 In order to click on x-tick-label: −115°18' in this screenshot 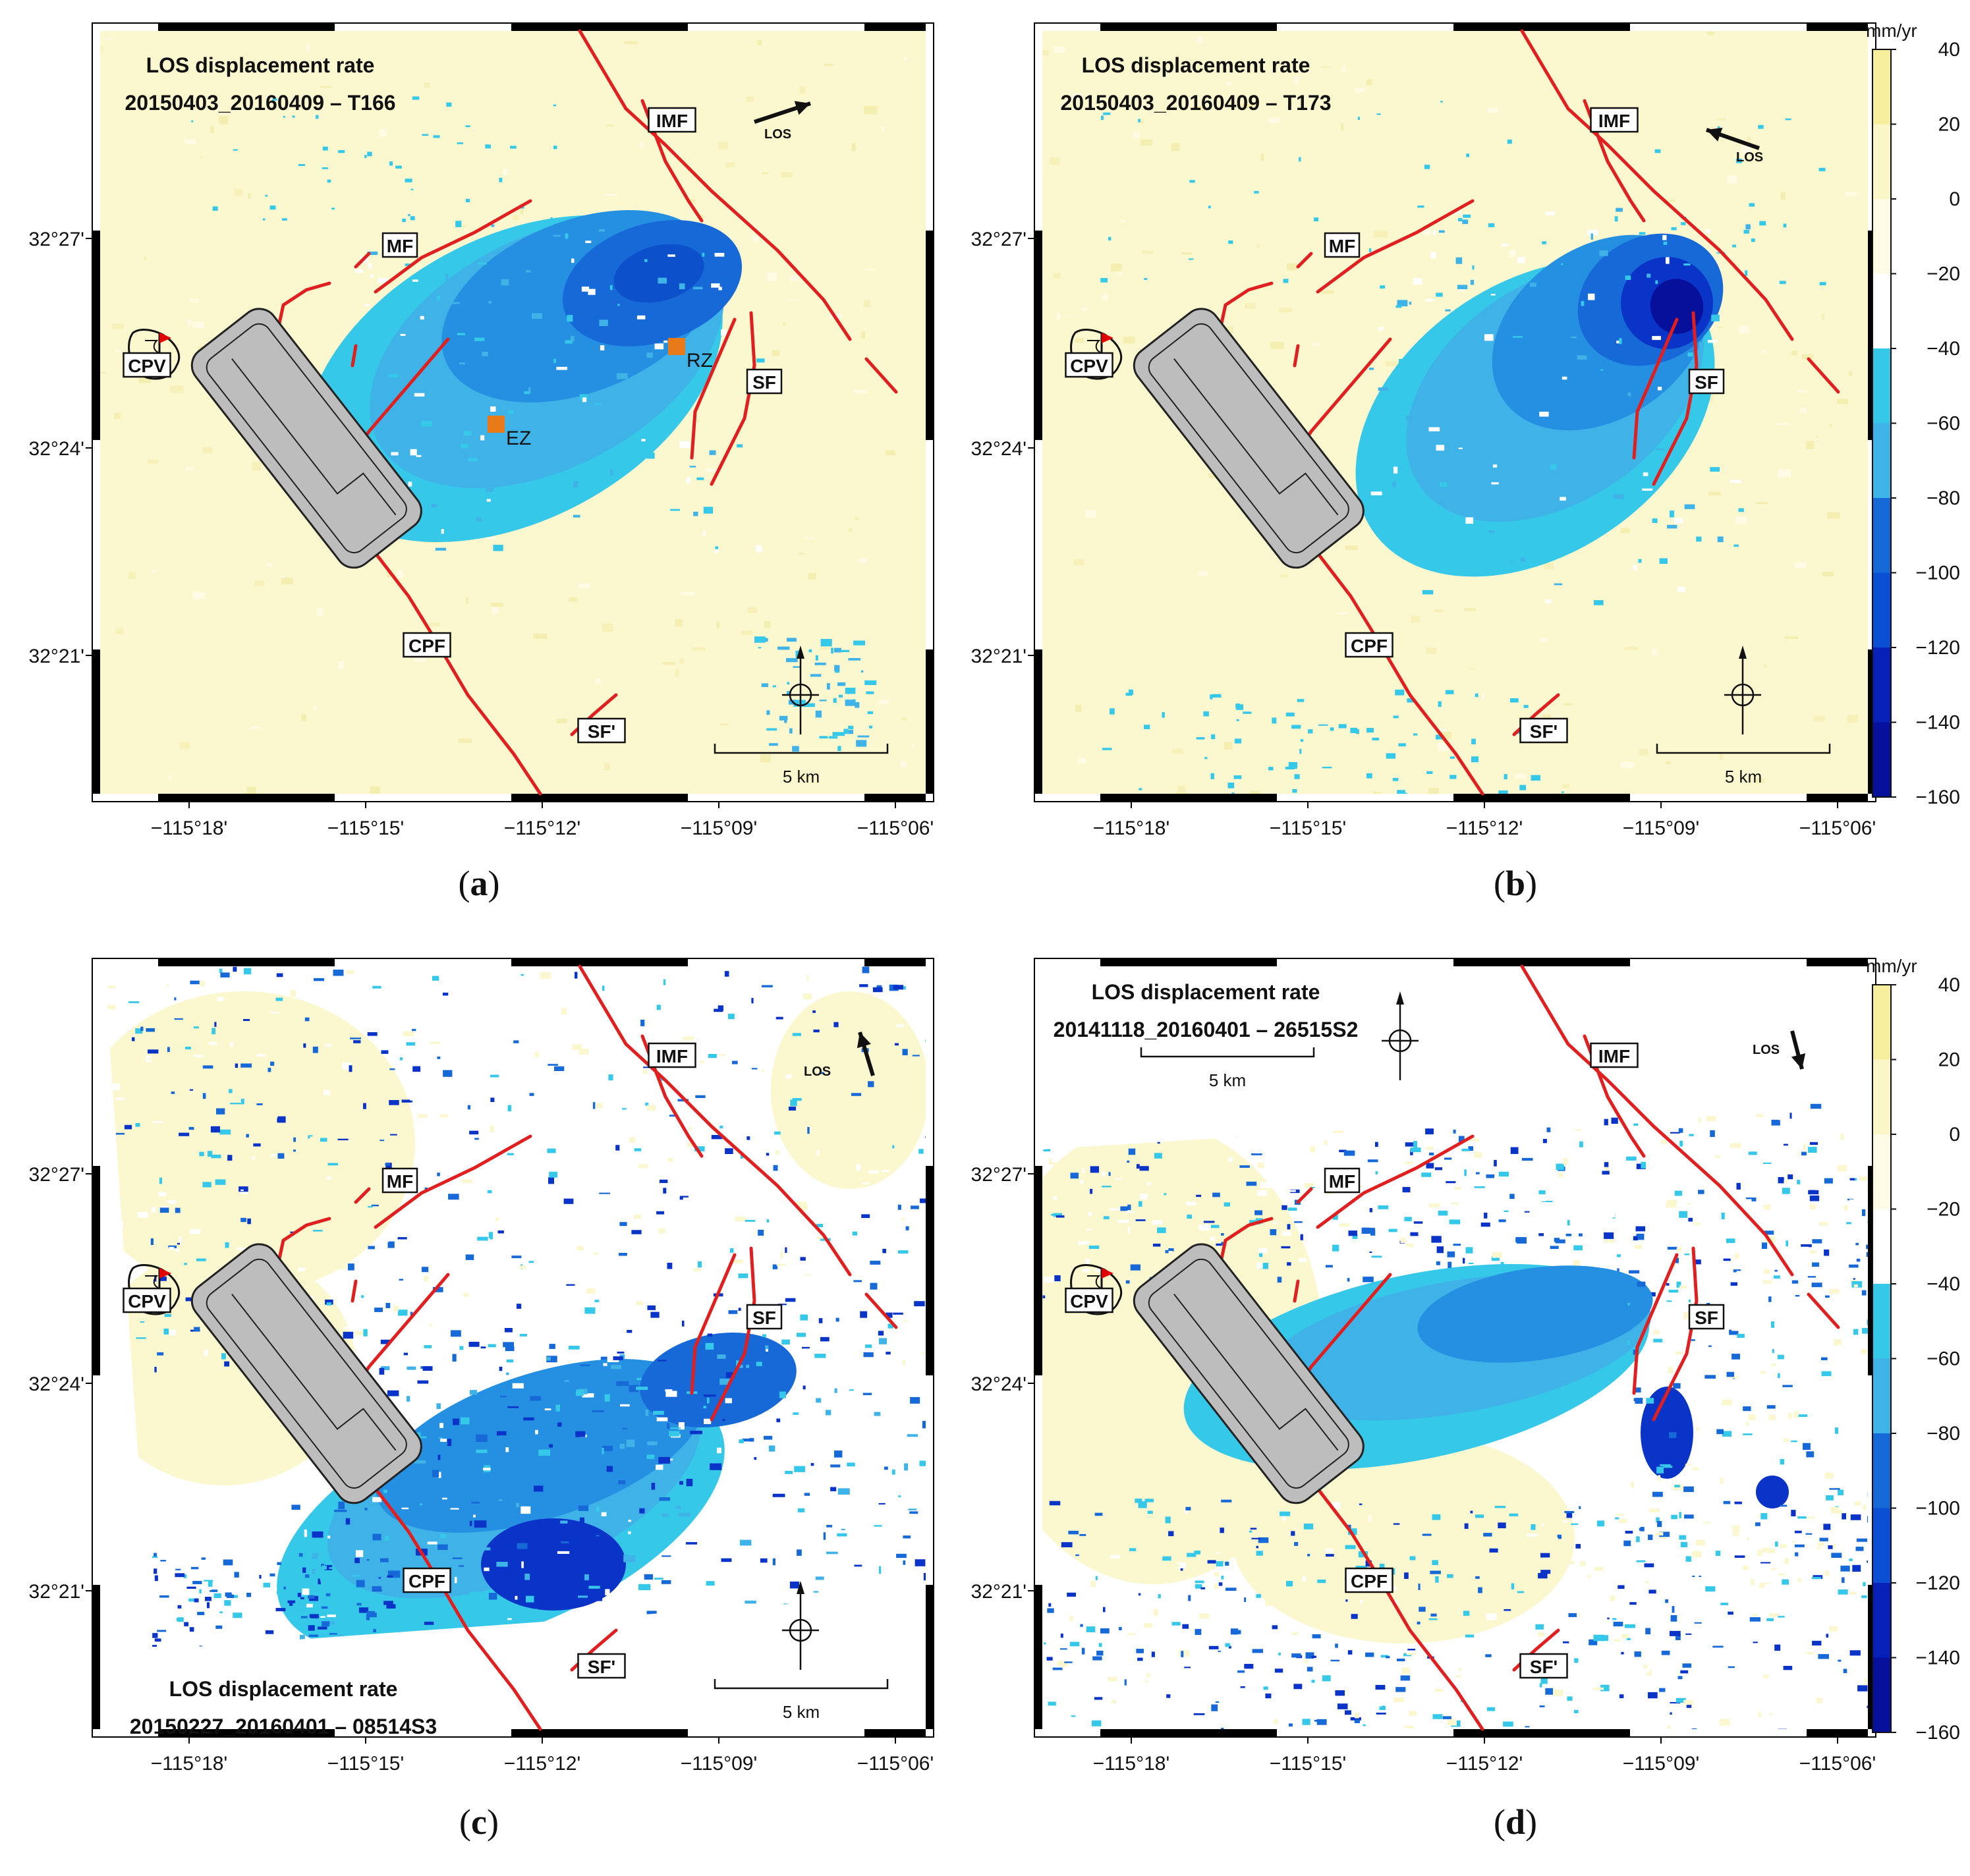, I will do `click(1131, 1764)`.